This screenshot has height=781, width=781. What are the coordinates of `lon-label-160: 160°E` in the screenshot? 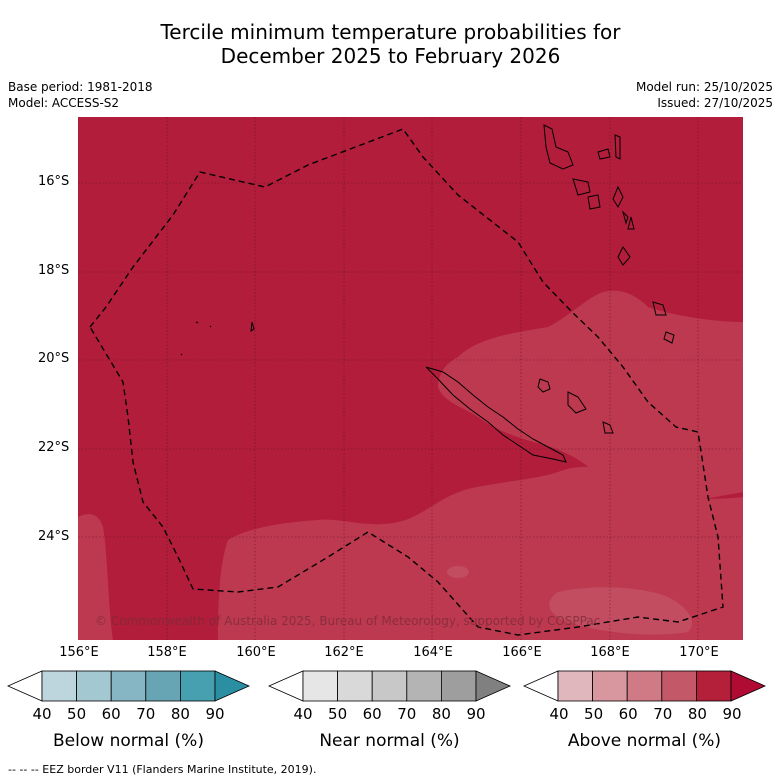 It's located at (256, 652).